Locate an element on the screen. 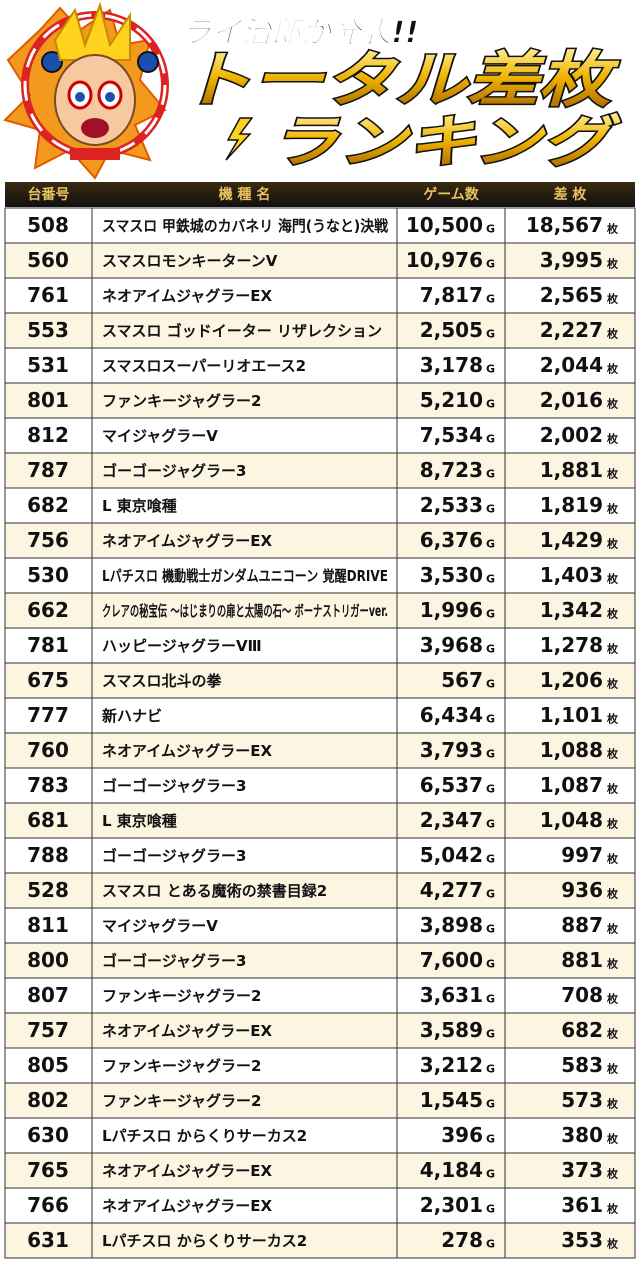  game-count: 3,589 is located at coordinates (451, 1030).